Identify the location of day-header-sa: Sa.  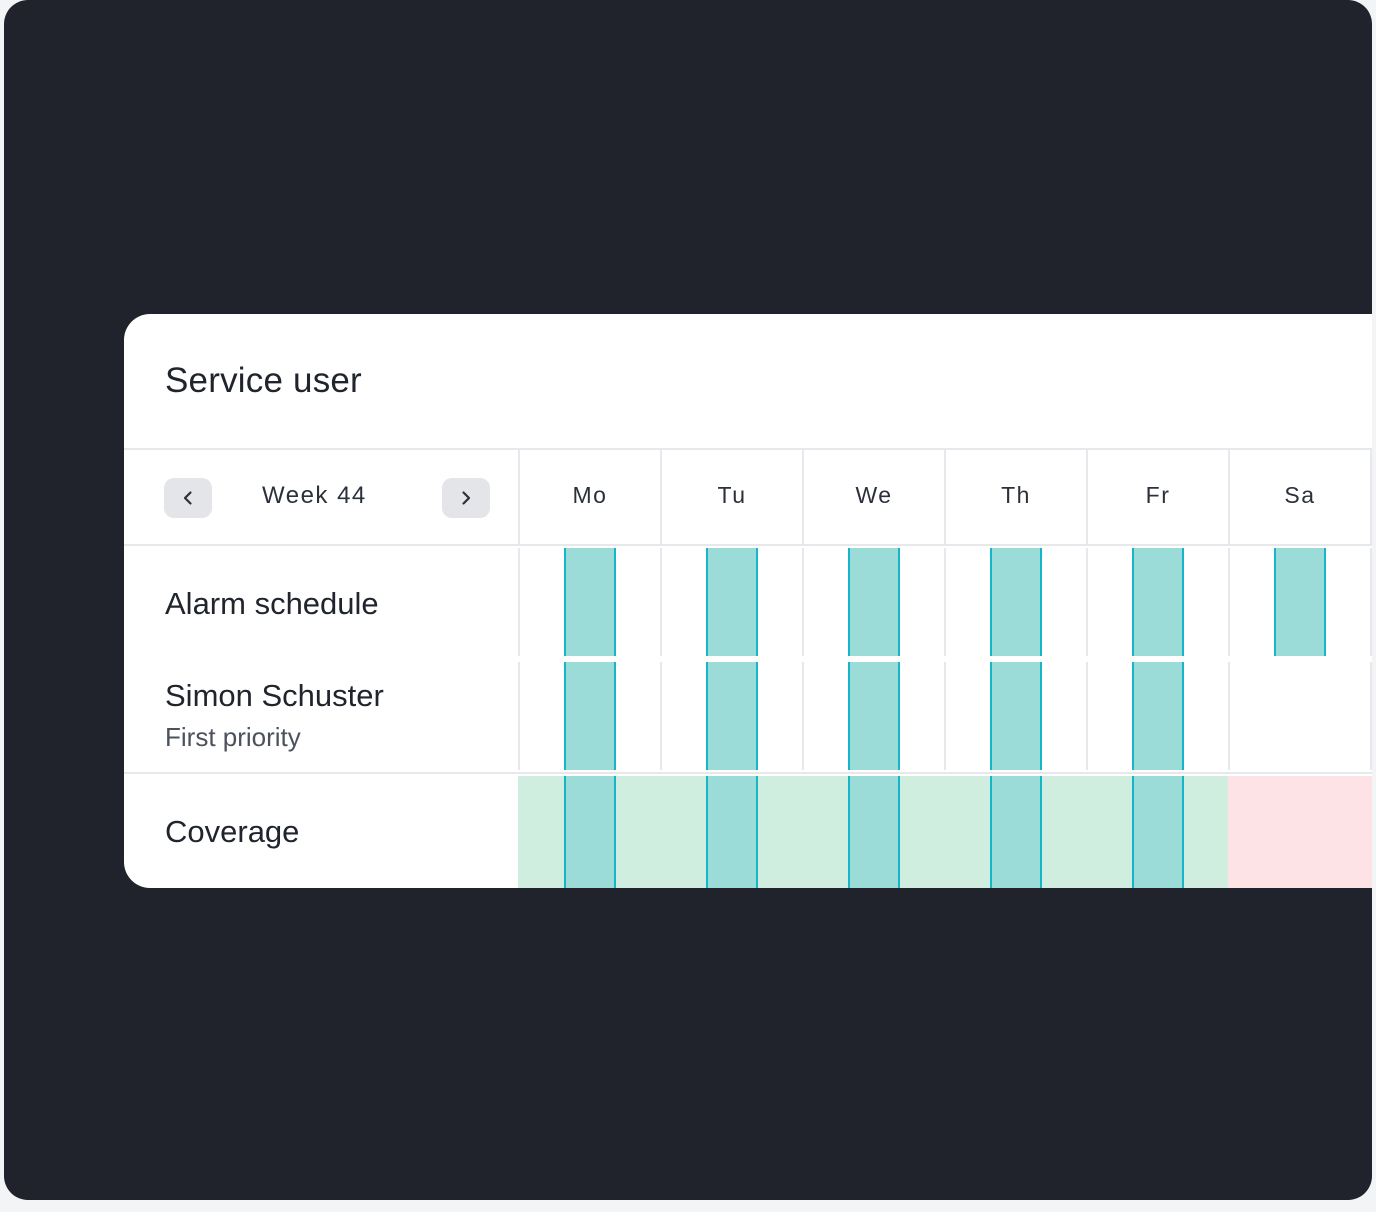
(1299, 497).